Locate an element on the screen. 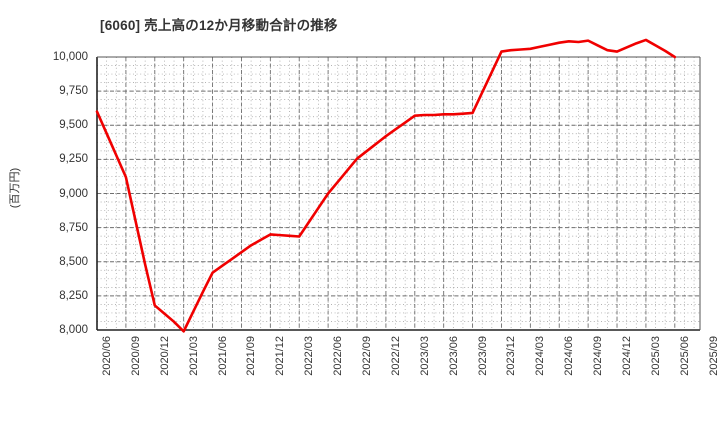 This screenshot has height=440, width=720. chart-title: [6060] 売上高の12か月移動合計の推移 is located at coordinates (219, 25).